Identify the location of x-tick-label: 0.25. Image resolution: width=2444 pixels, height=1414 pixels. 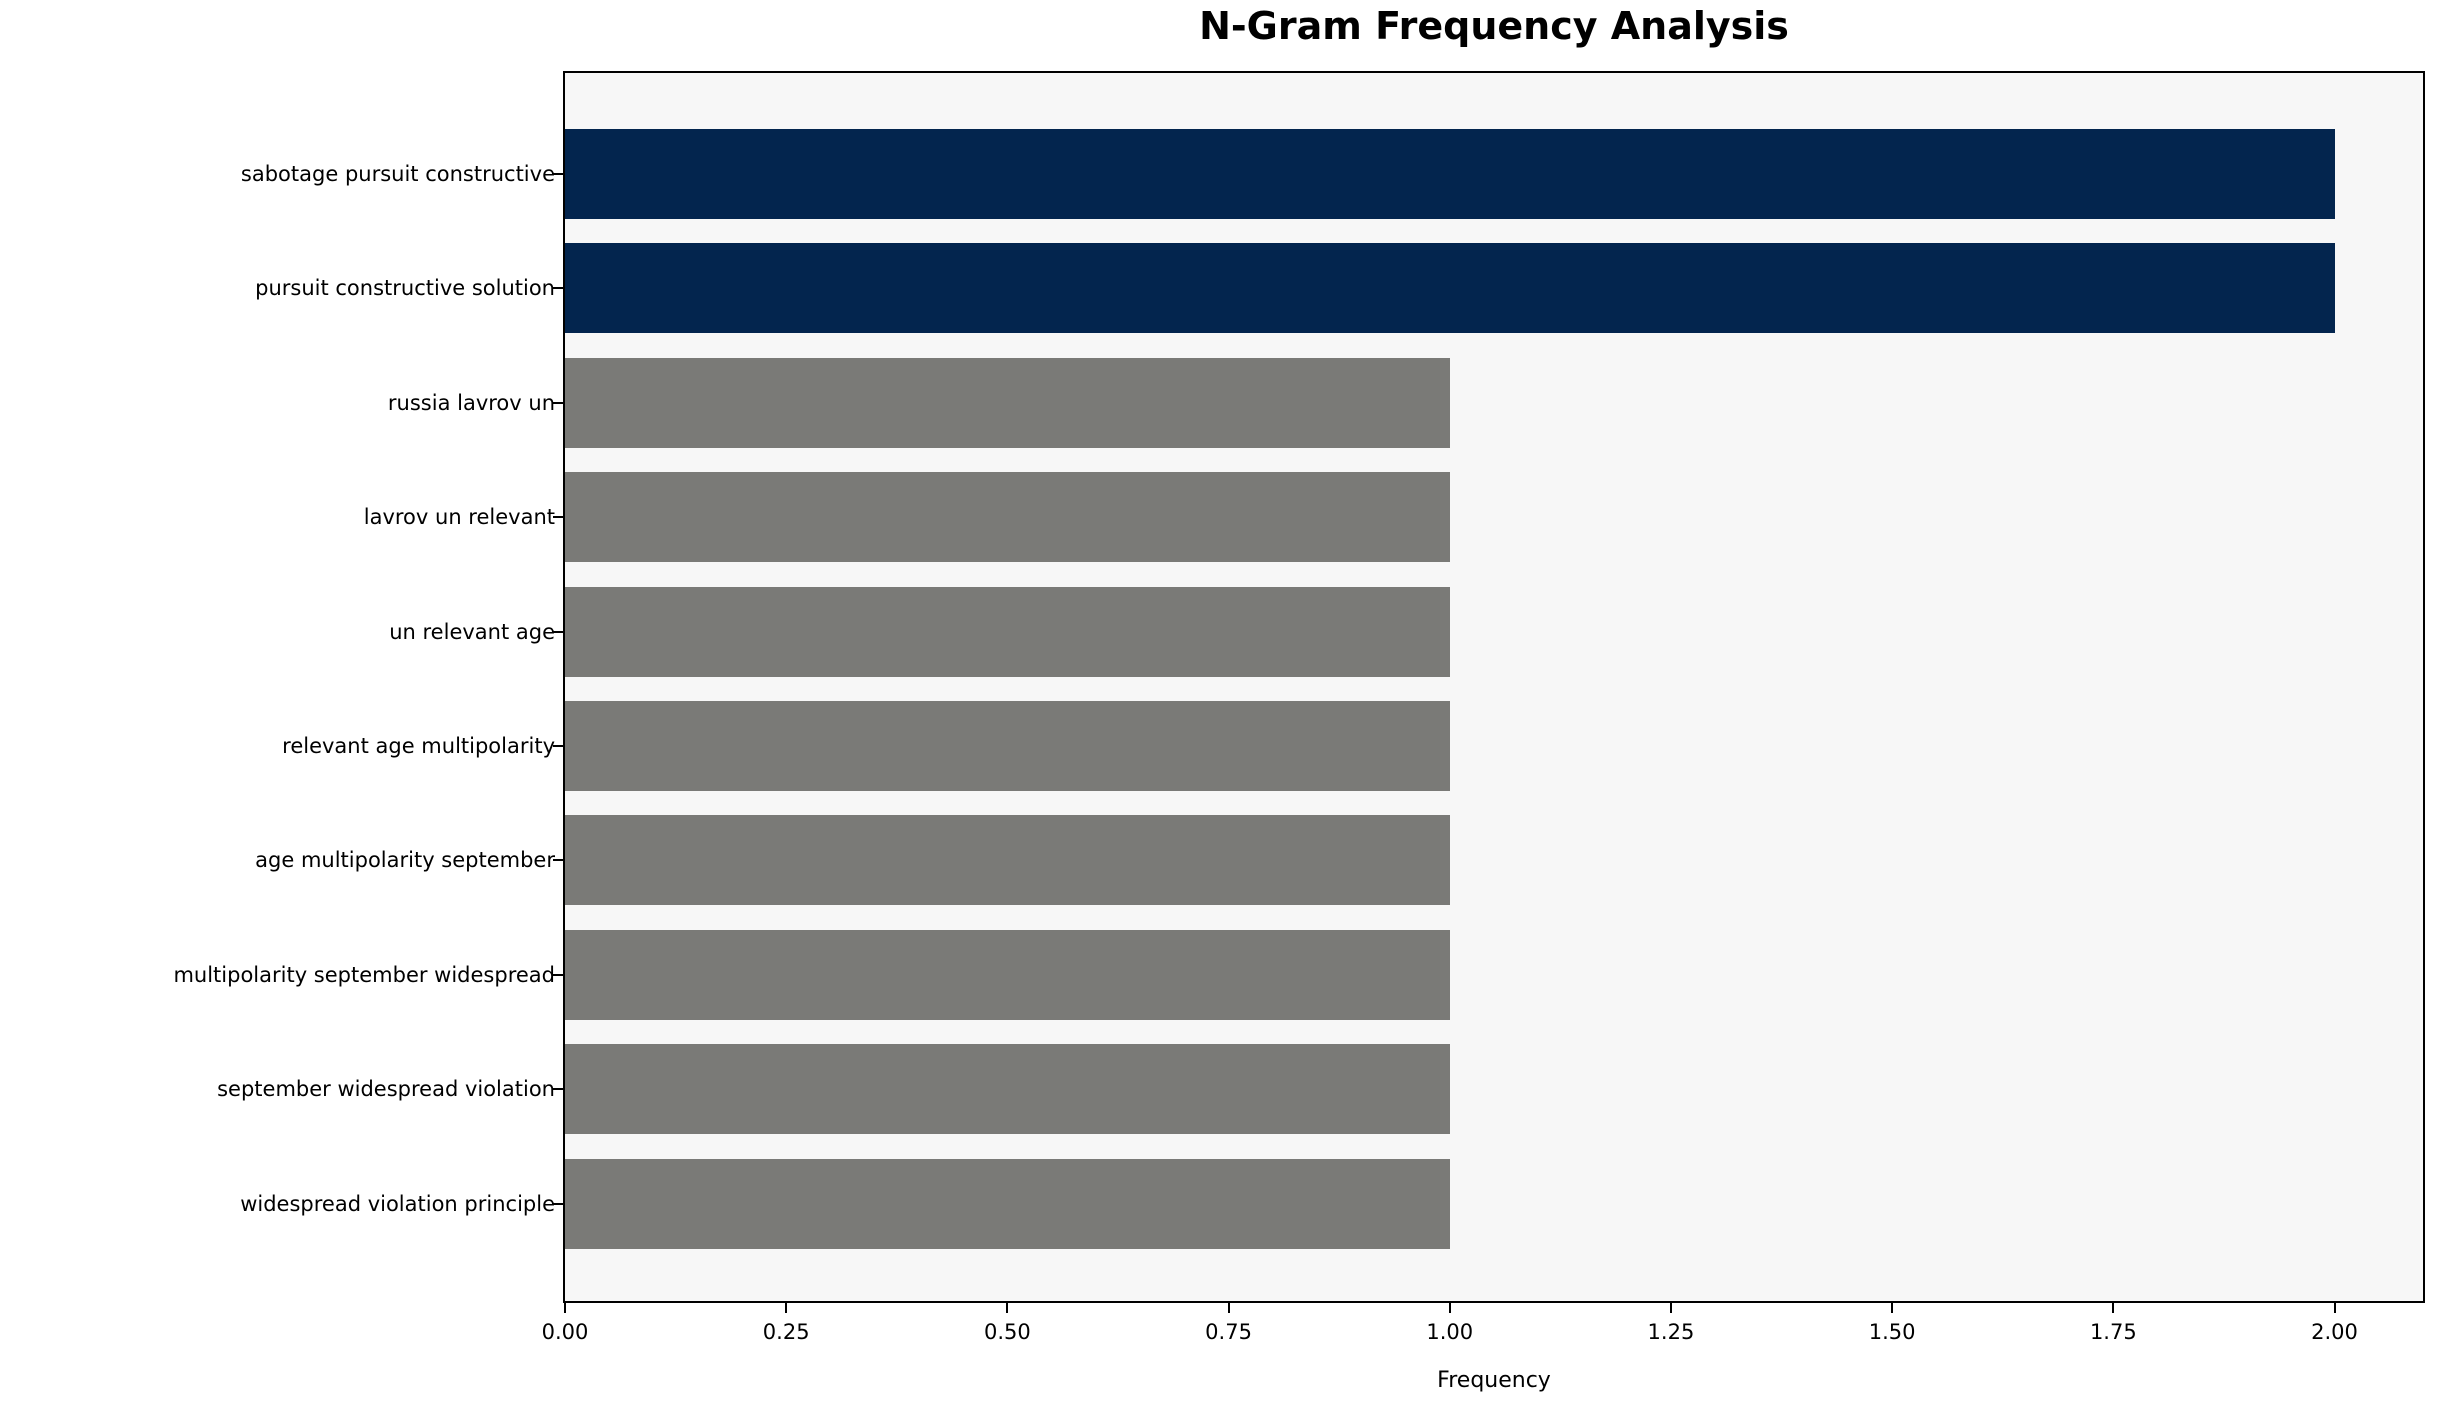
(786, 1332).